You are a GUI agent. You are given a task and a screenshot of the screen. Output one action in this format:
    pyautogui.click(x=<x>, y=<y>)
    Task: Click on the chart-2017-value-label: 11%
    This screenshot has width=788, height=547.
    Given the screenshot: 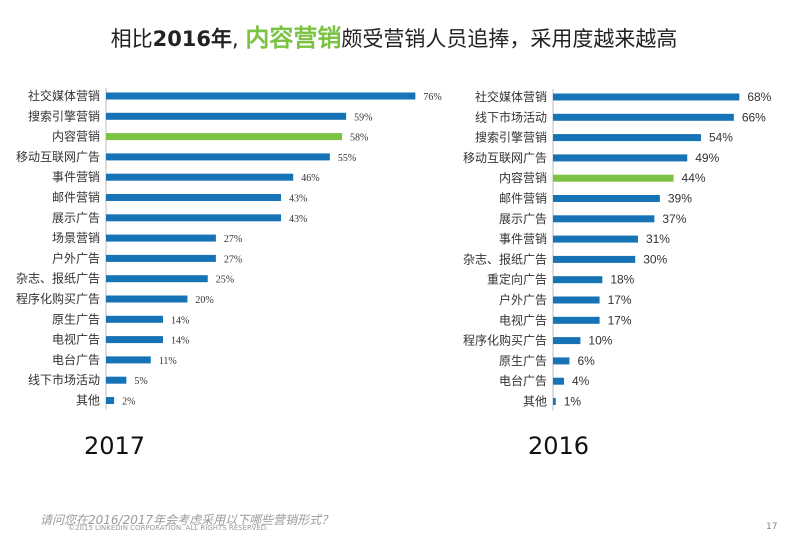 What is the action you would take?
    pyautogui.click(x=168, y=361)
    